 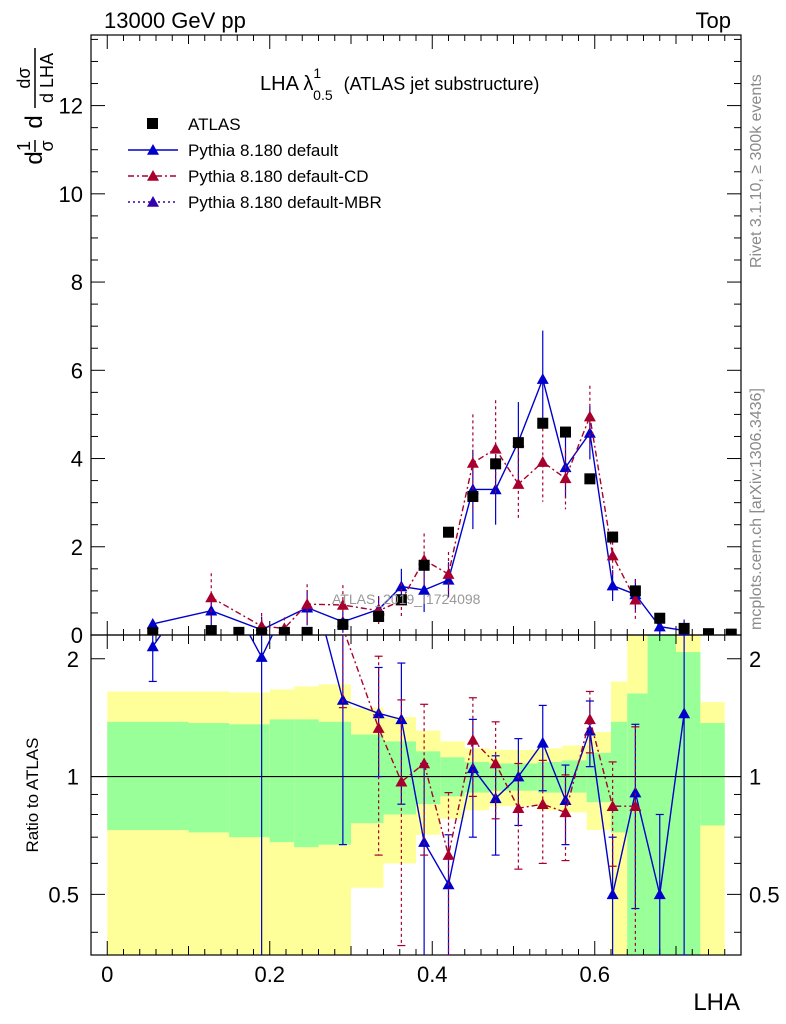 What do you see at coordinates (278, 176) in the screenshot?
I see `legend-label: Pythia 8.180 default-CD` at bounding box center [278, 176].